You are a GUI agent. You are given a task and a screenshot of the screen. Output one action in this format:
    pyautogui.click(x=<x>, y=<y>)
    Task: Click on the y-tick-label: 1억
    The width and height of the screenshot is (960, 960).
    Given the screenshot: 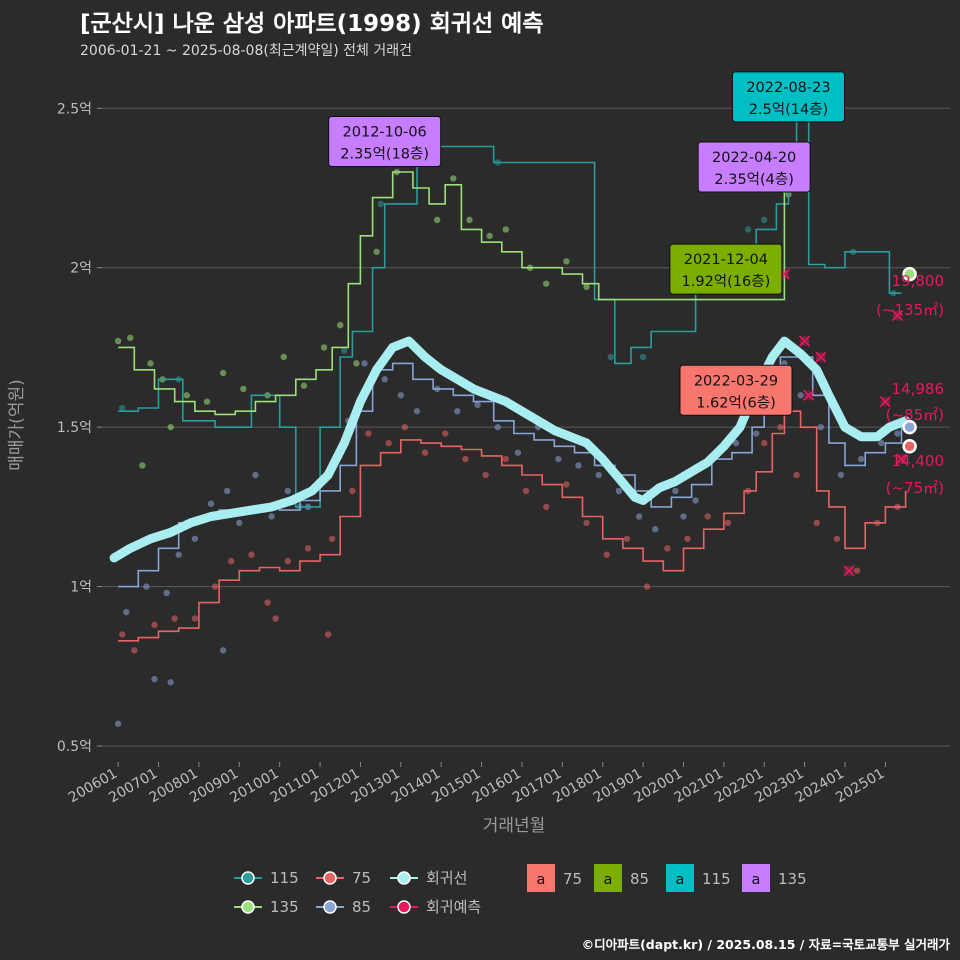 What is the action you would take?
    pyautogui.click(x=81, y=588)
    